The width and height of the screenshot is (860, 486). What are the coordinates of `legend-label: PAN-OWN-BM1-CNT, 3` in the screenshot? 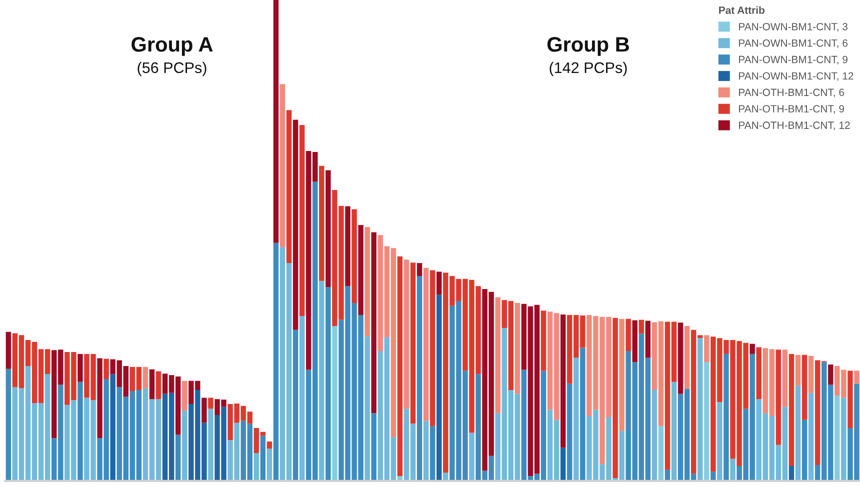 It's located at (793, 27).